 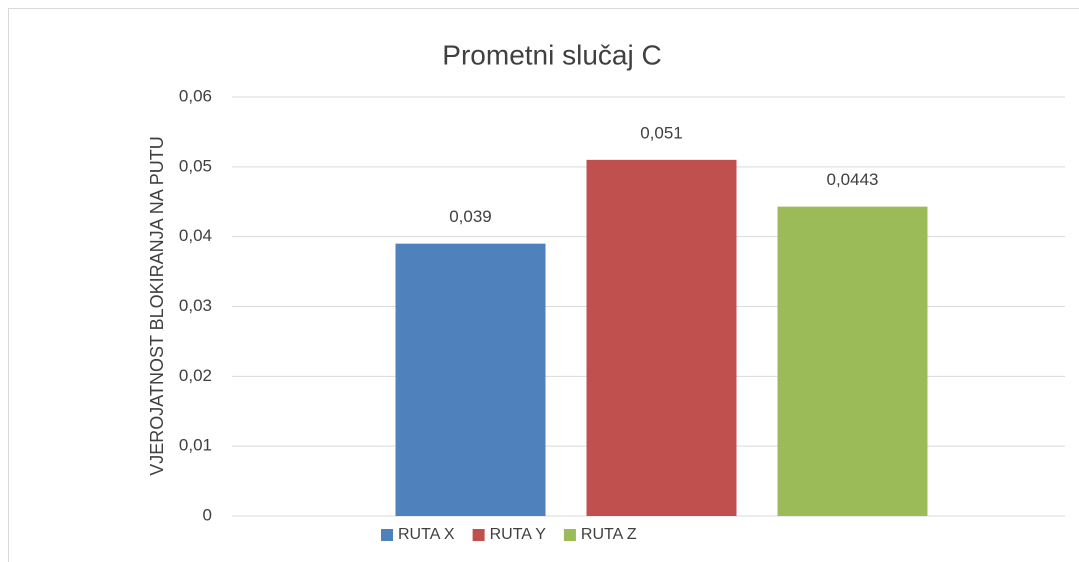 I want to click on y-tick-label: 0,02, so click(x=195, y=375).